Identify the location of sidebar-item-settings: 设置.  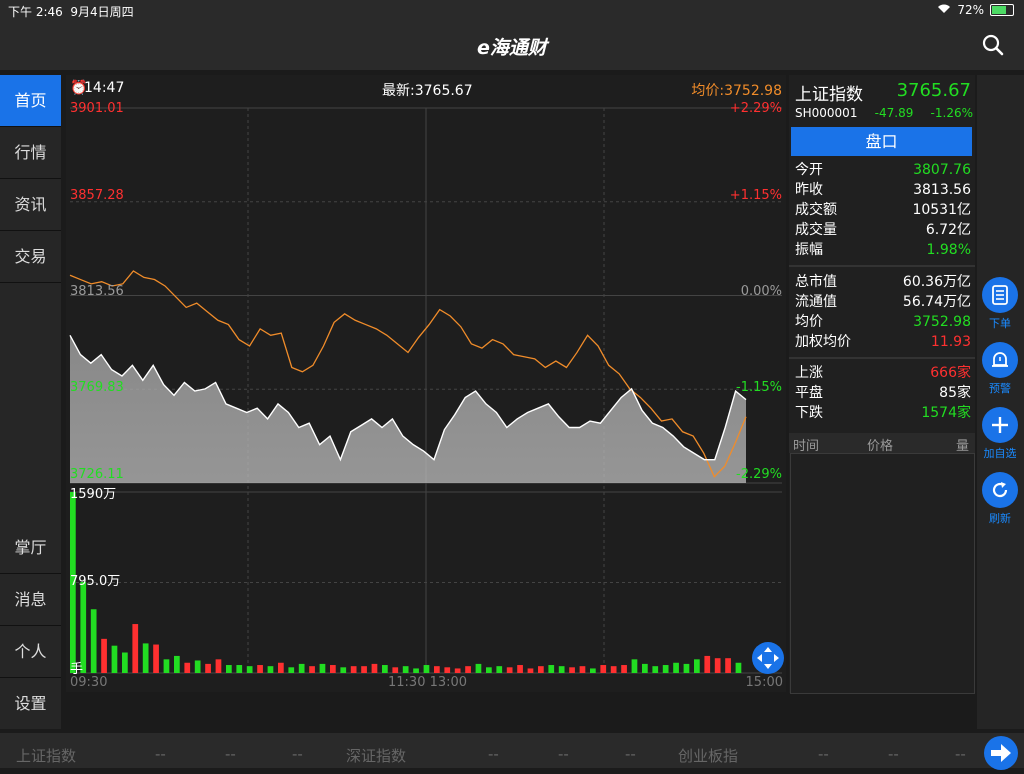
(30, 703).